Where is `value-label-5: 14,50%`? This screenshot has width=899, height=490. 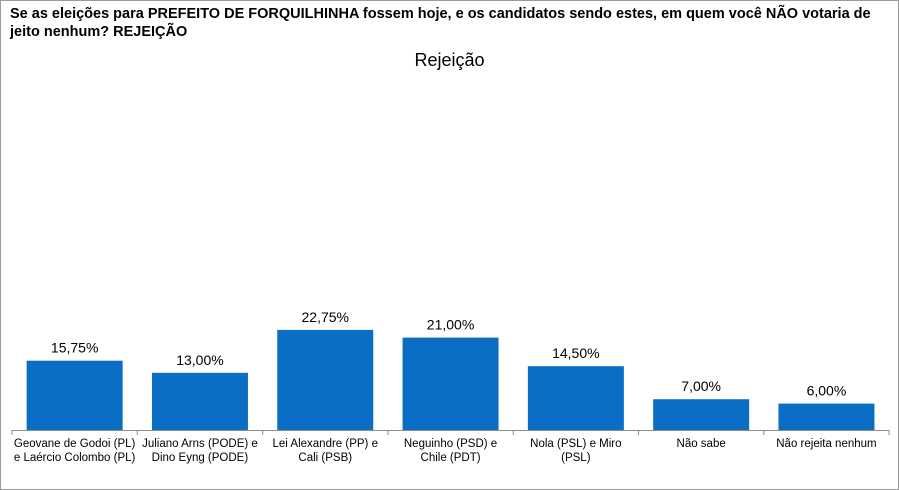 value-label-5: 14,50% is located at coordinates (575, 353).